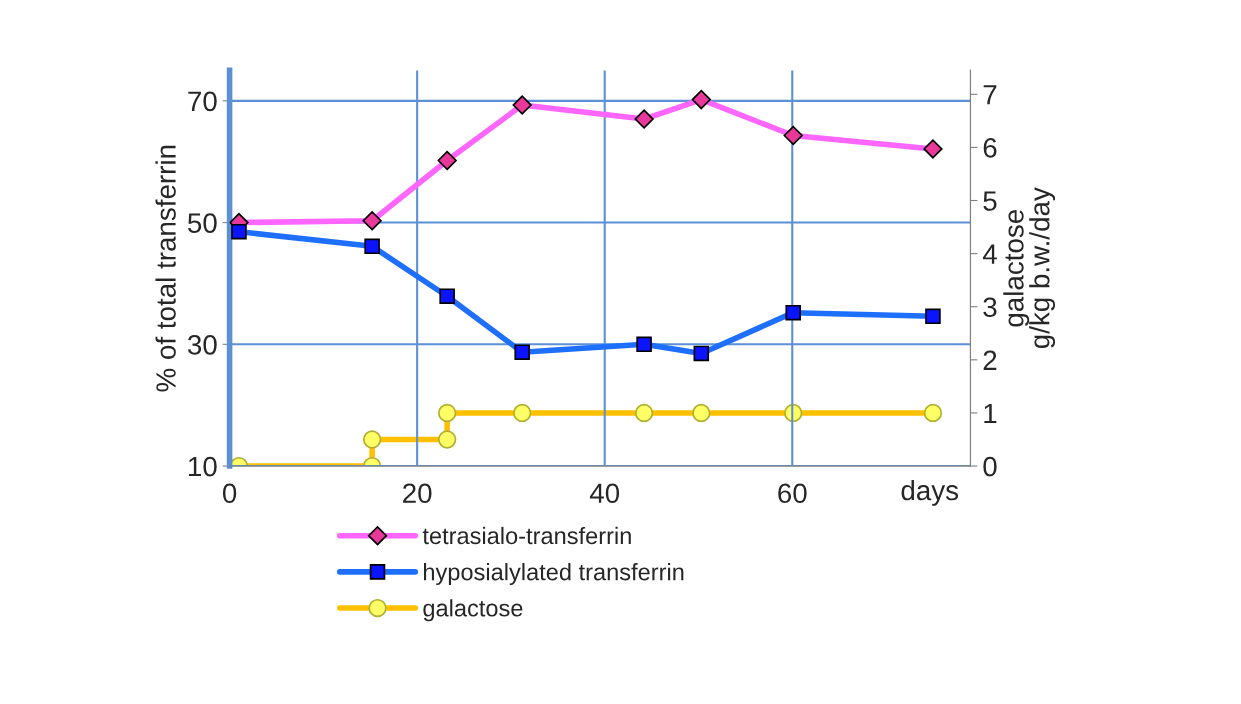 This screenshot has height=704, width=1241. Describe the element at coordinates (990, 307) in the screenshot. I see `y2-tick-label: 3` at that location.